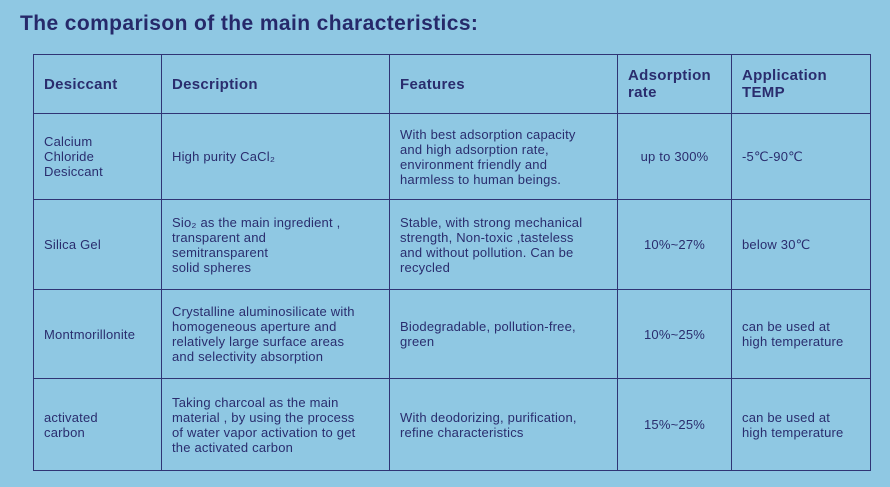 The image size is (890, 487). What do you see at coordinates (97, 156) in the screenshot?
I see `cell-desiccant: Calcium Chloride Desiccant` at bounding box center [97, 156].